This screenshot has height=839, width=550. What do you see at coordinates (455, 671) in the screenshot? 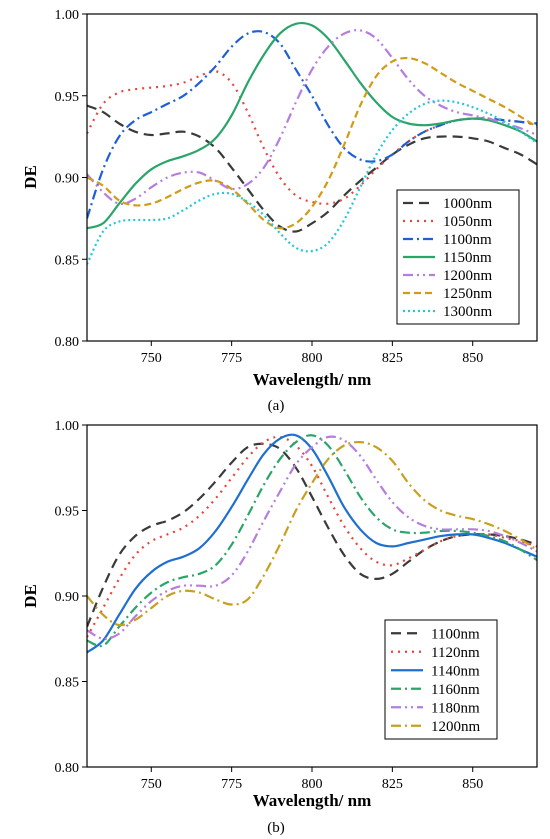
I see `legend-label-1140nm-b: 1140nm` at bounding box center [455, 671].